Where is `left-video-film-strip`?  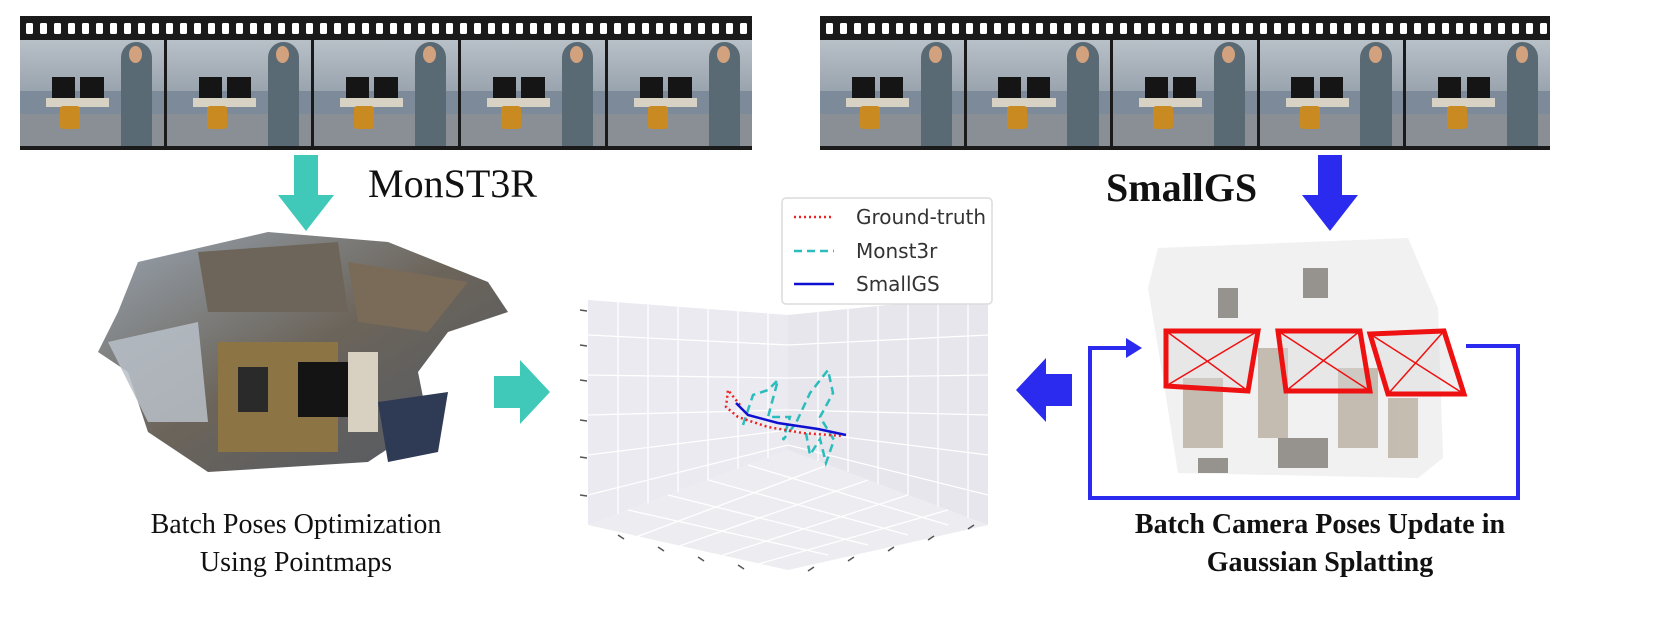
left-video-film-strip is located at coordinates (386, 83).